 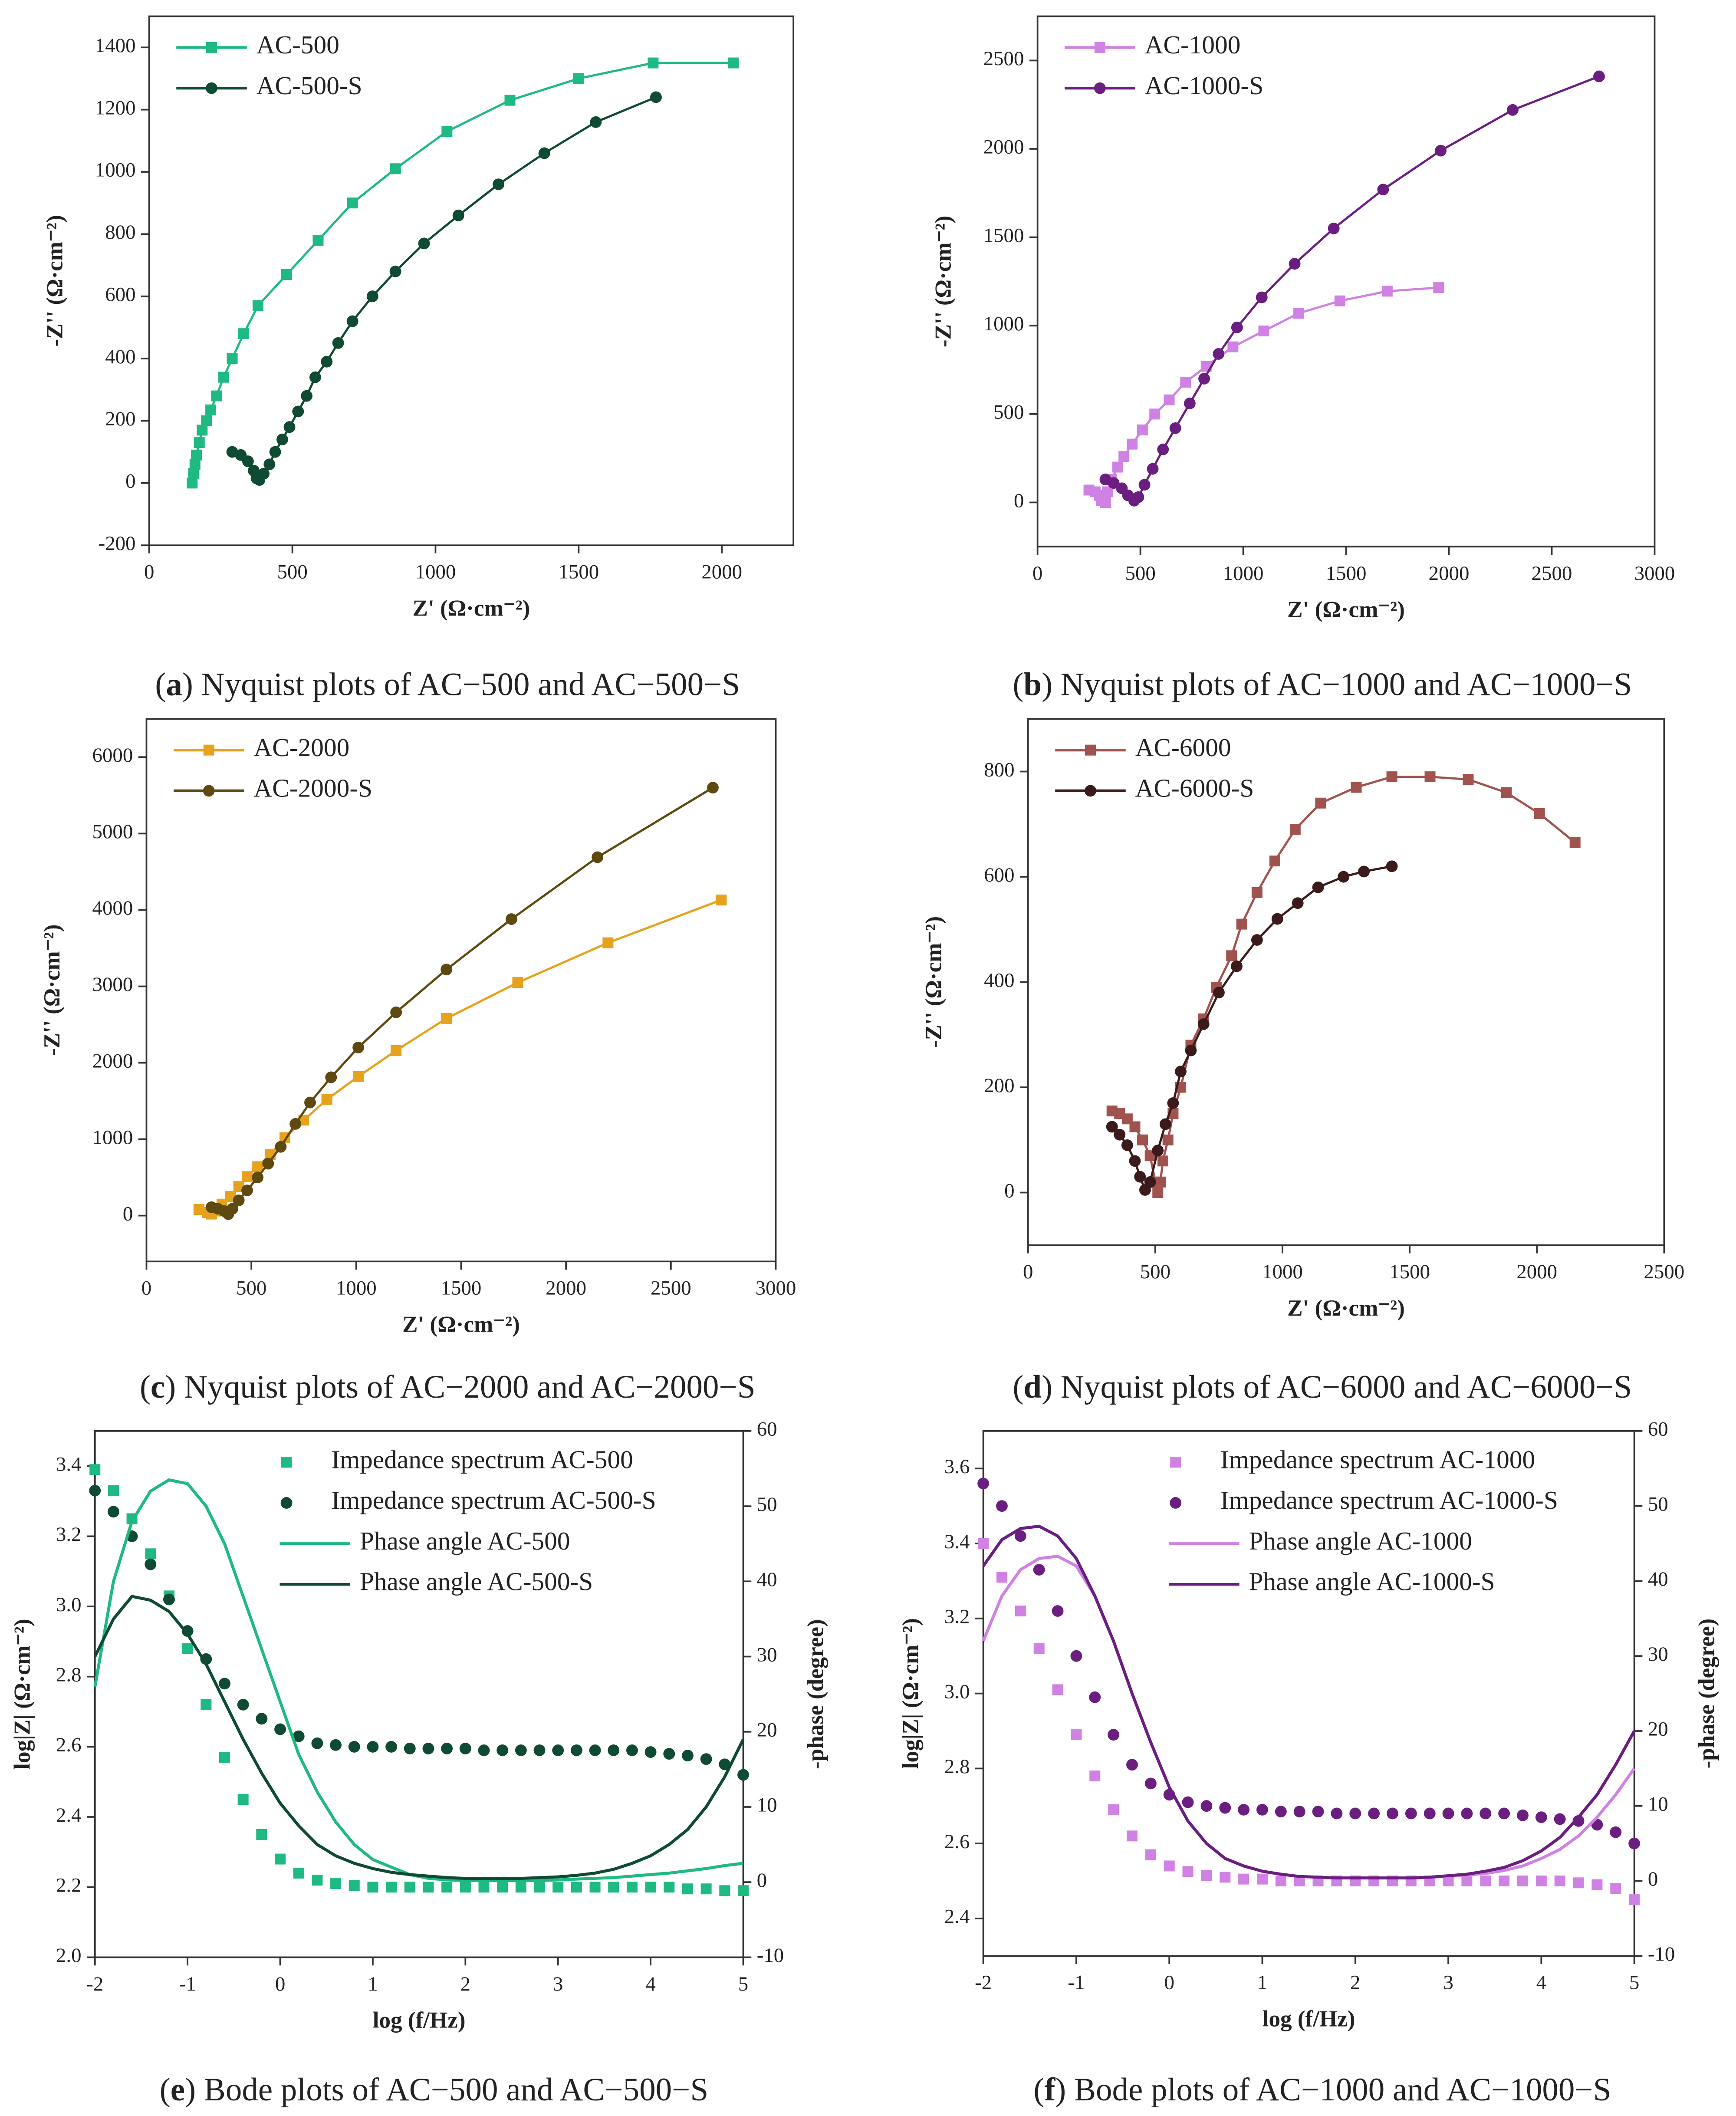 I want to click on caption-part: f, so click(x=1049, y=2090).